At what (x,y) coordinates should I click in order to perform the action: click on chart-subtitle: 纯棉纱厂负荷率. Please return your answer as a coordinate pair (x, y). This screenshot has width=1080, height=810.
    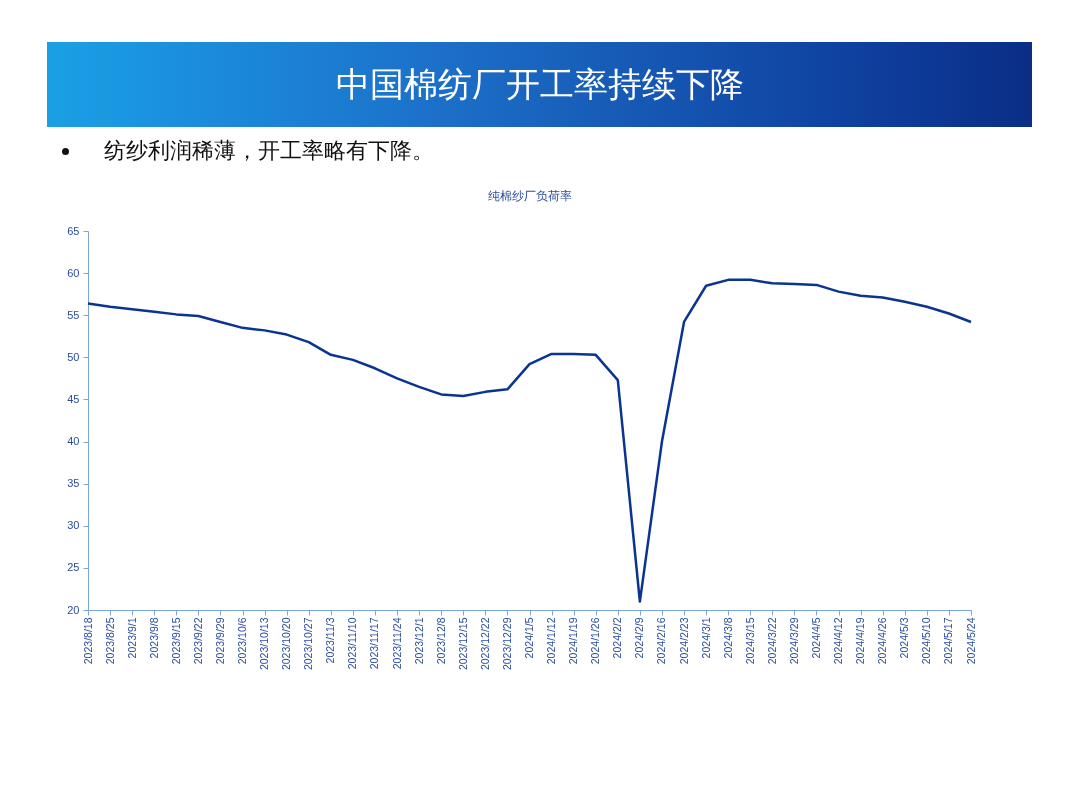
    Looking at the image, I should click on (529, 196).